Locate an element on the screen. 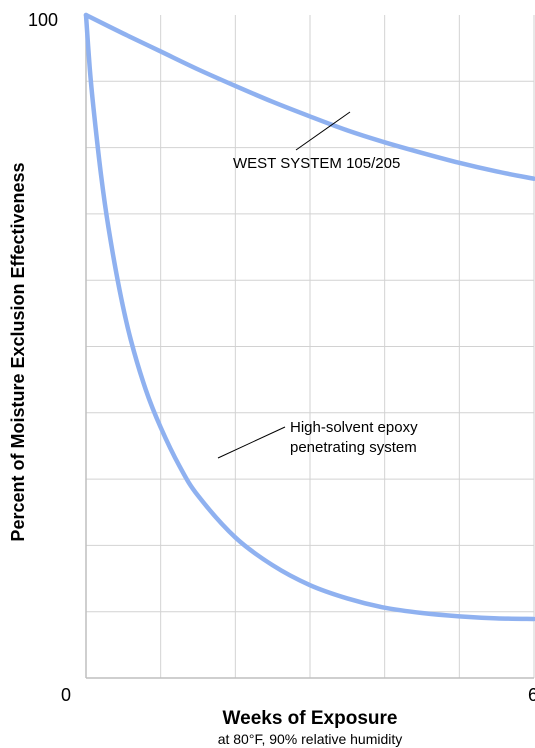  series-label-west-system: WEST SYSTEM 105/205 is located at coordinates (316, 163).